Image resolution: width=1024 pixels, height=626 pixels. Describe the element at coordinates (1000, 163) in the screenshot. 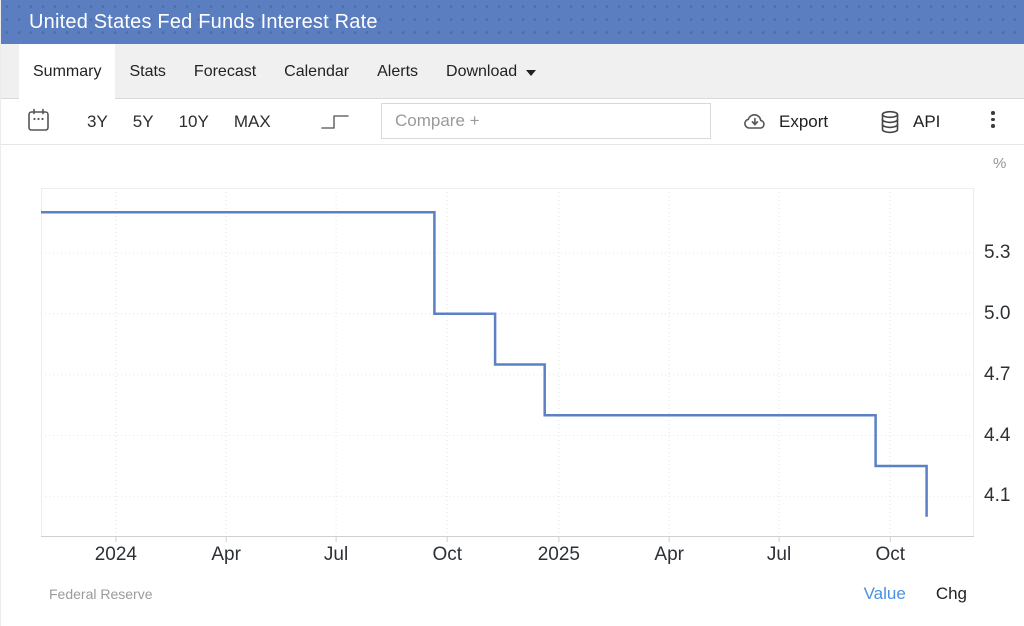

I see `y-axis-unit: %` at that location.